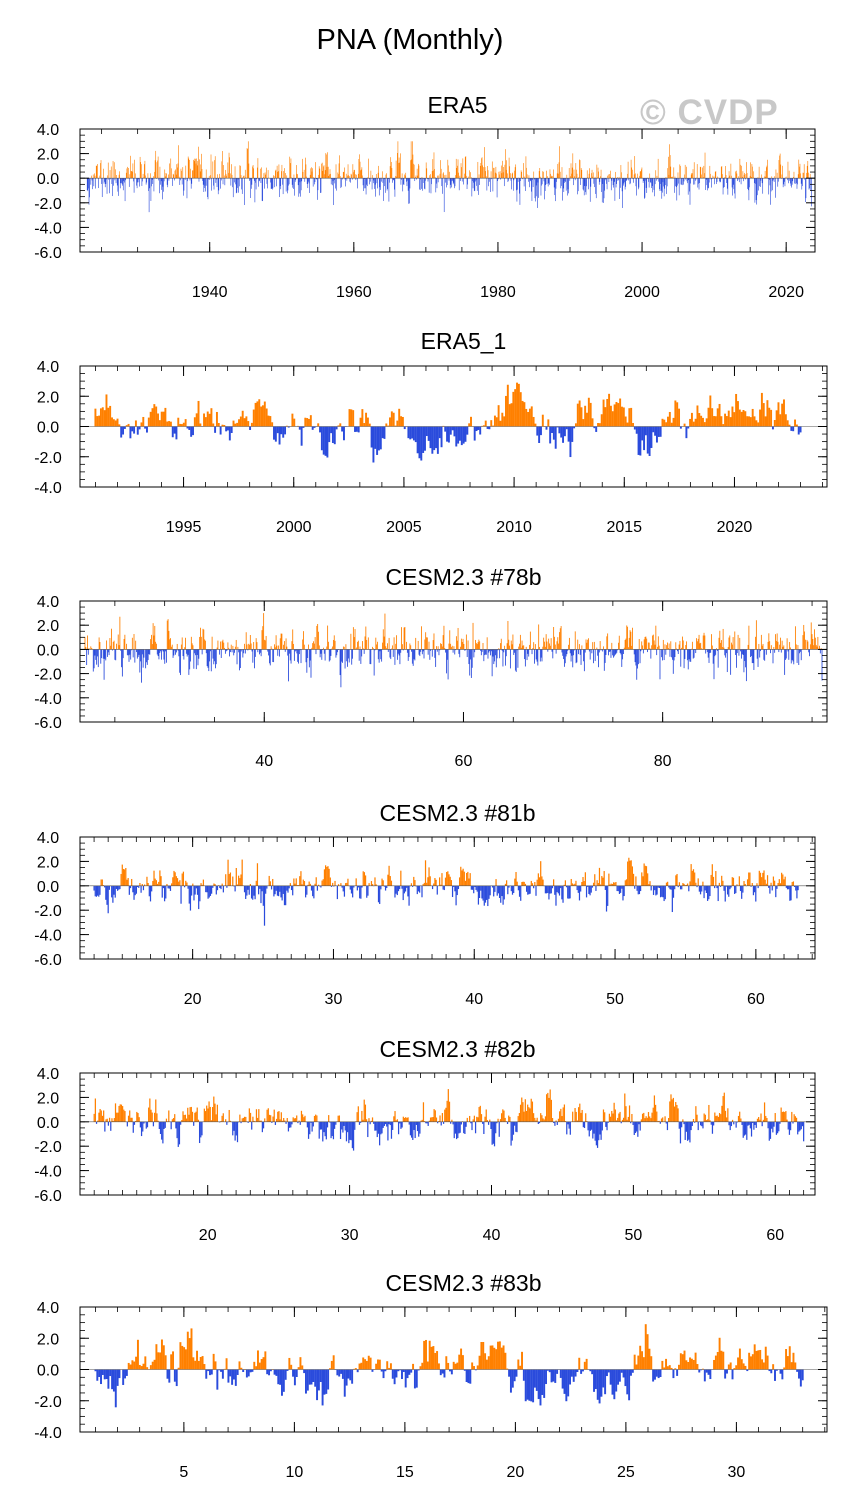 This screenshot has width=845, height=1506. Describe the element at coordinates (48, 838) in the screenshot. I see `y-tick-label: 4.0` at that location.